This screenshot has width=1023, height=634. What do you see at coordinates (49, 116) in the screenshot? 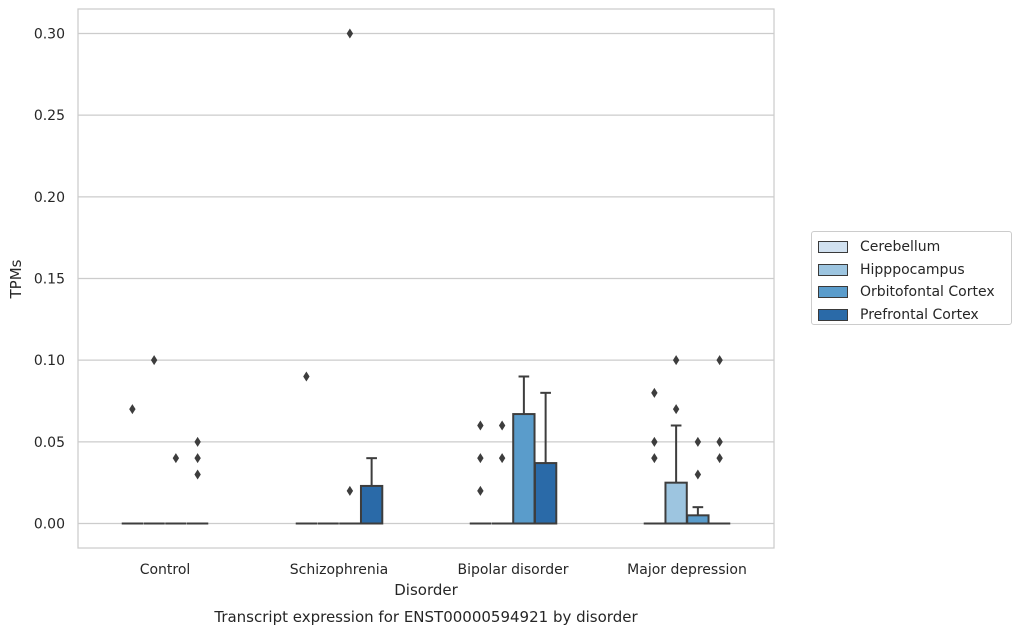
I see `y-tick-label: 0.25` at bounding box center [49, 116].